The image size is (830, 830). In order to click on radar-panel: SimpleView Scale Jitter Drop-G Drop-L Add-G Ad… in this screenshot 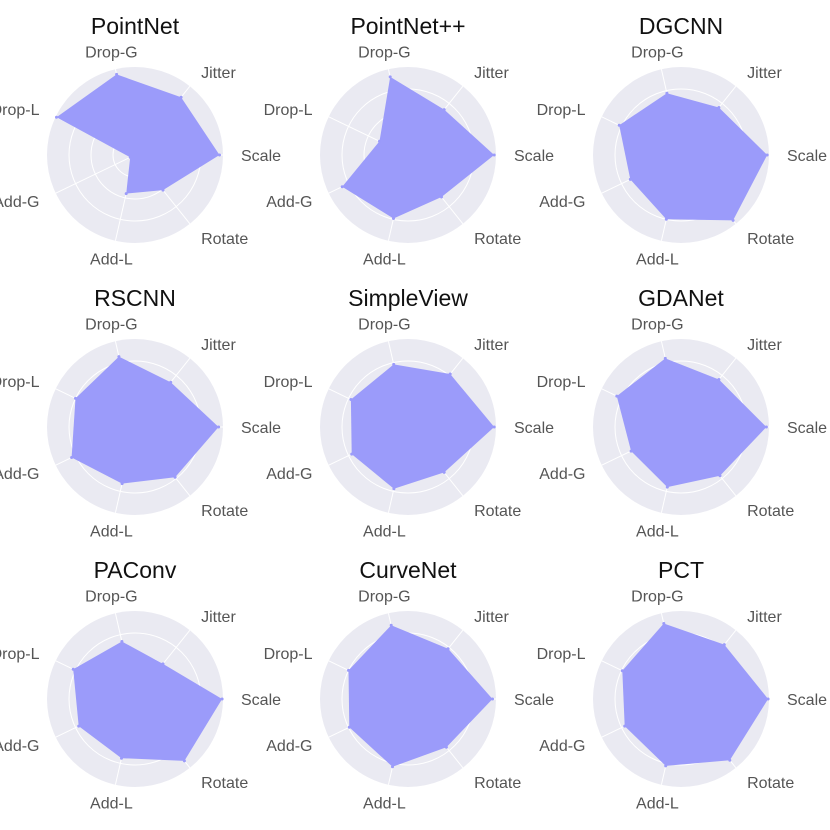, I will do `click(409, 412)`.